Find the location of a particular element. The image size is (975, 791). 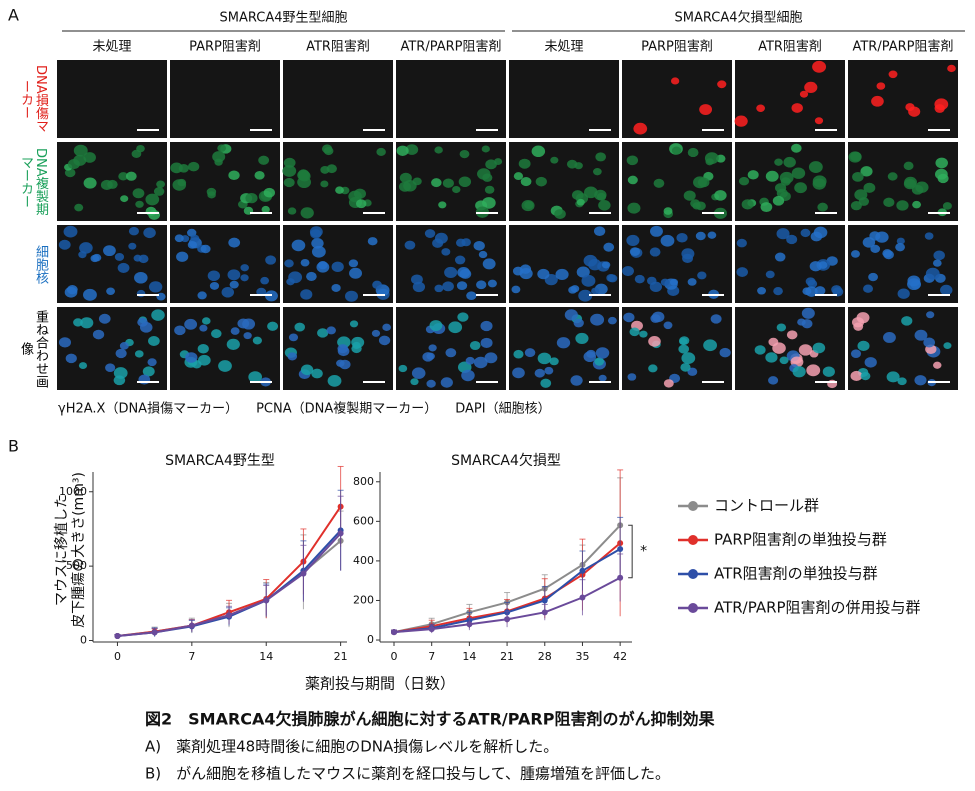

x-tick-label: 42 is located at coordinates (620, 656).